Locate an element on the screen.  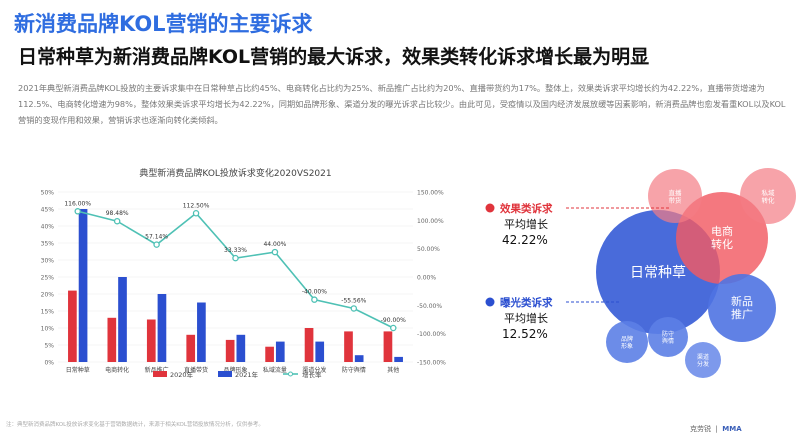
x-tick-label: 新品推广 is located at coordinates (157, 370).